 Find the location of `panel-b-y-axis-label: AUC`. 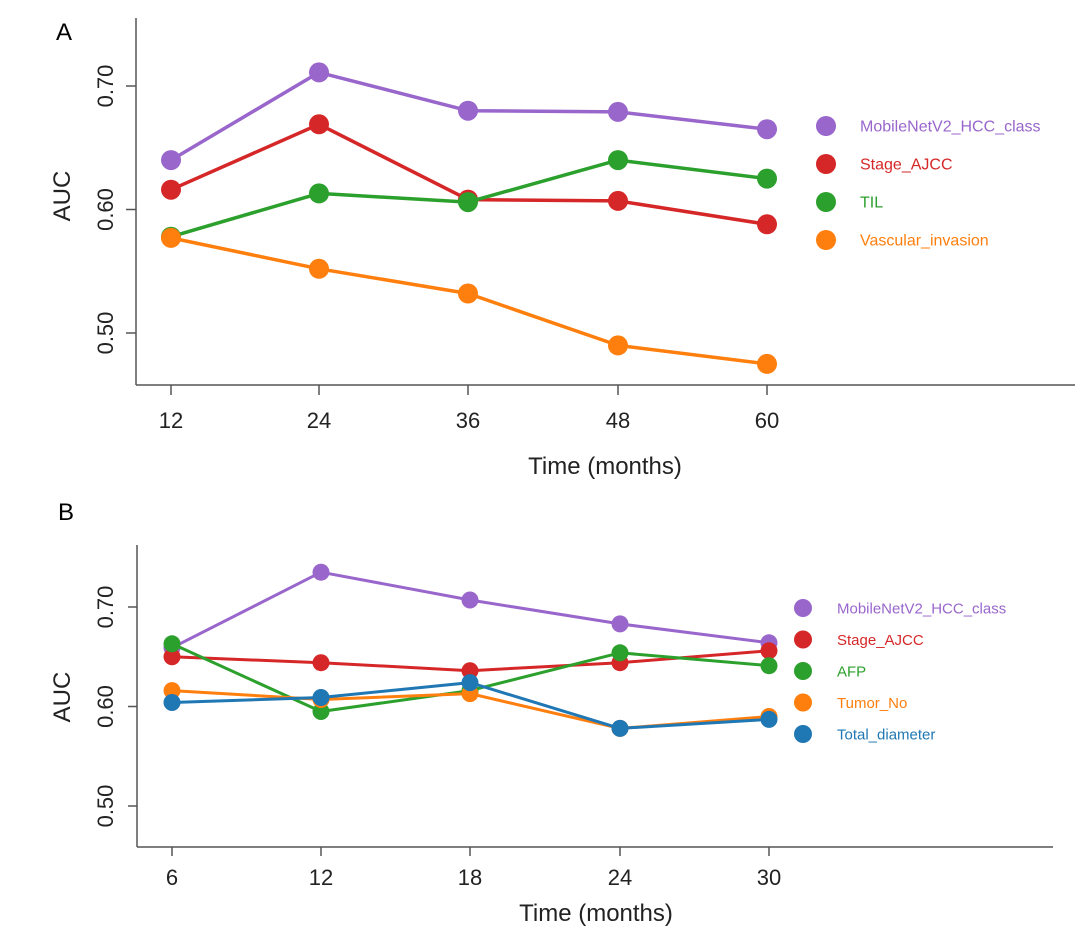

panel-b-y-axis-label: AUC is located at coordinates (62, 697).